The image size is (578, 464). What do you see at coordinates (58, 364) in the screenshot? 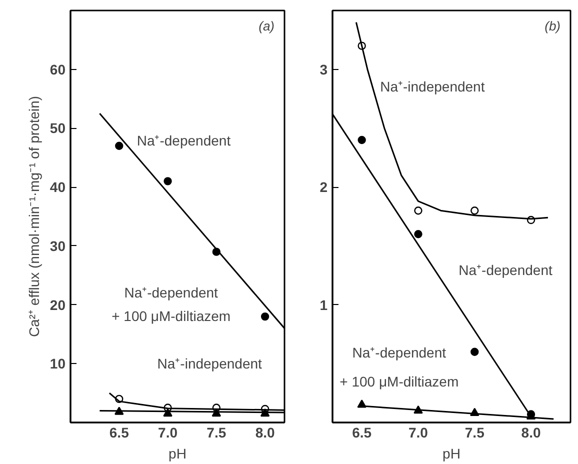
I see `y-tick-label: 10` at bounding box center [58, 364].